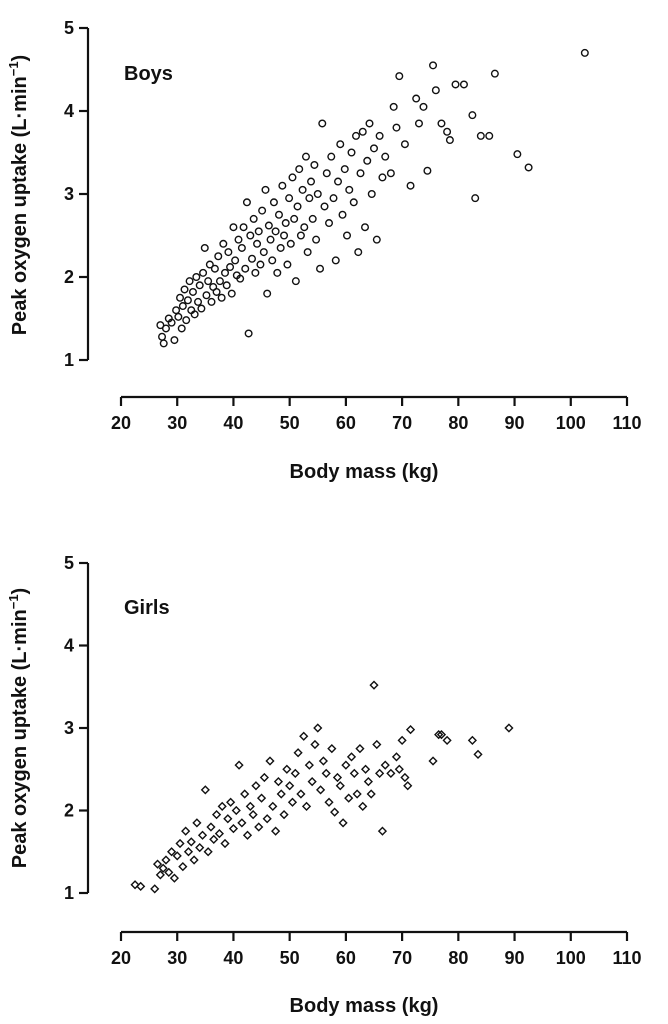 The width and height of the screenshot is (668, 1024). Describe the element at coordinates (402, 958) in the screenshot. I see `x-tick-label: 70` at that location.